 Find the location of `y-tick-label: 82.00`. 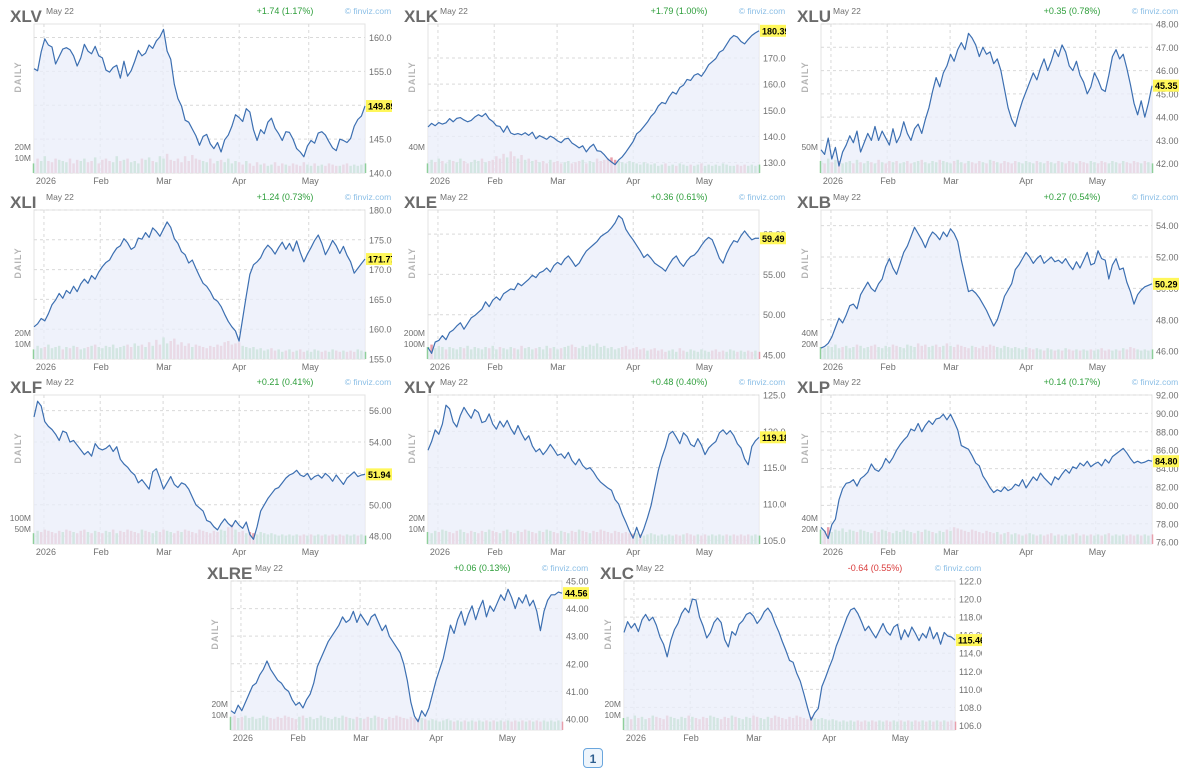

y-tick-label: 82.00 is located at coordinates (1167, 487).